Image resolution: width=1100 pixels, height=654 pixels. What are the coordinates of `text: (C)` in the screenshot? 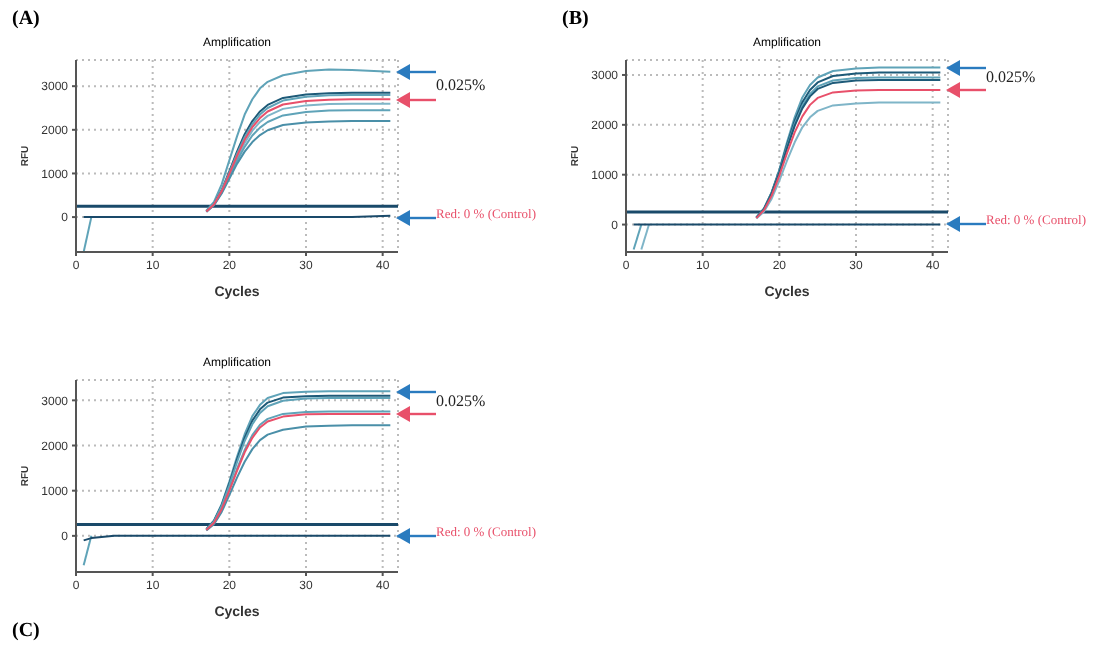 It's located at (26, 631).